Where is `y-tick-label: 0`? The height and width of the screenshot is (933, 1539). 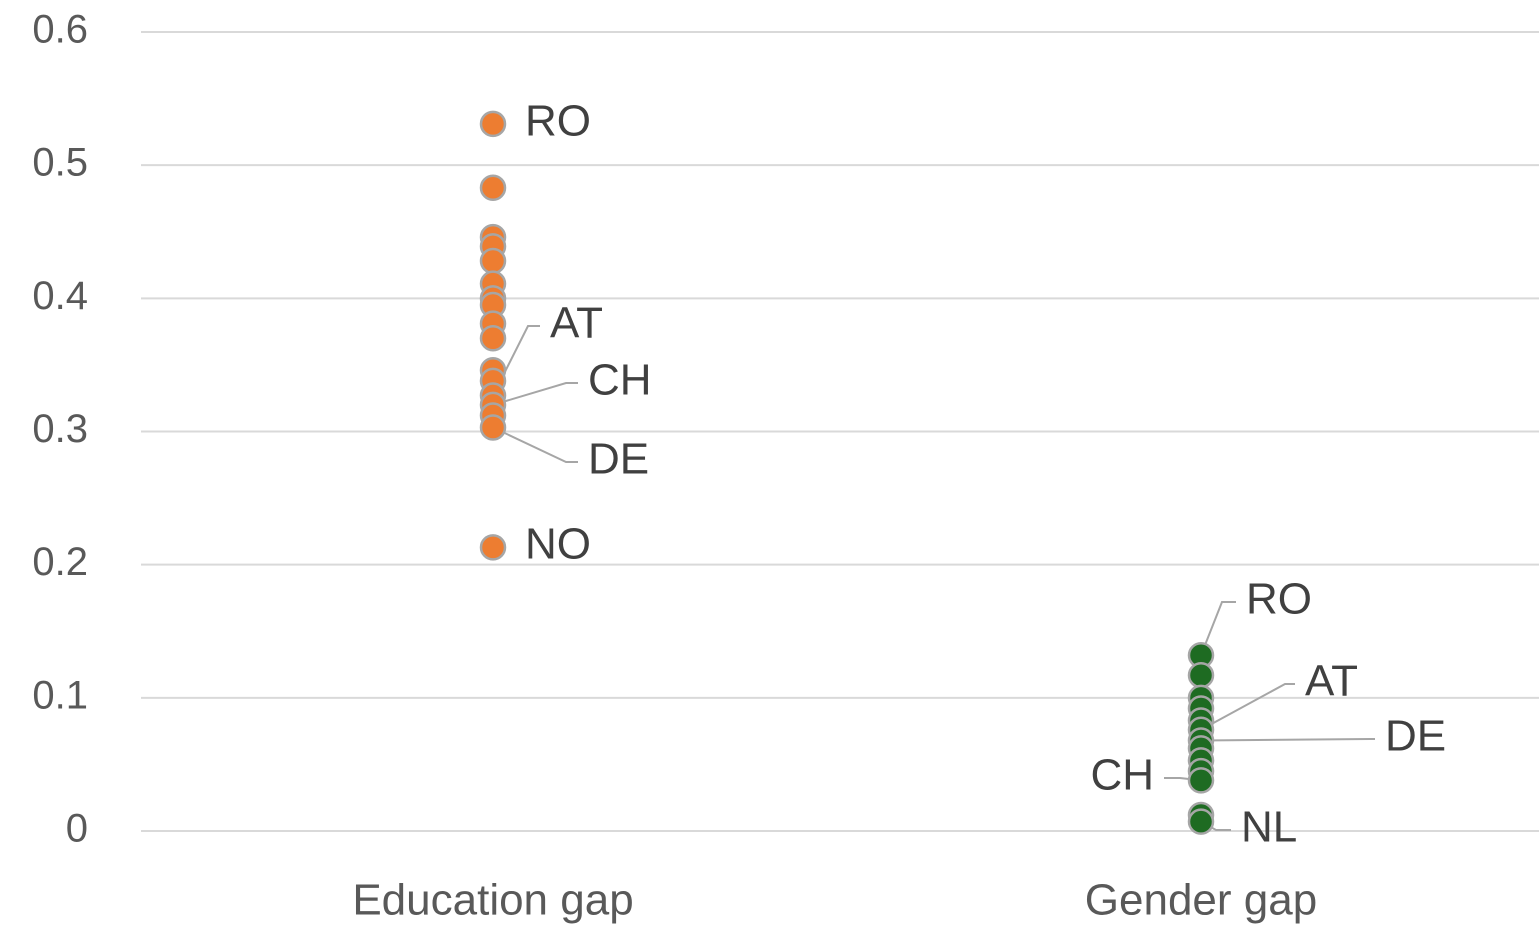 y-tick-label: 0 is located at coordinates (77, 829).